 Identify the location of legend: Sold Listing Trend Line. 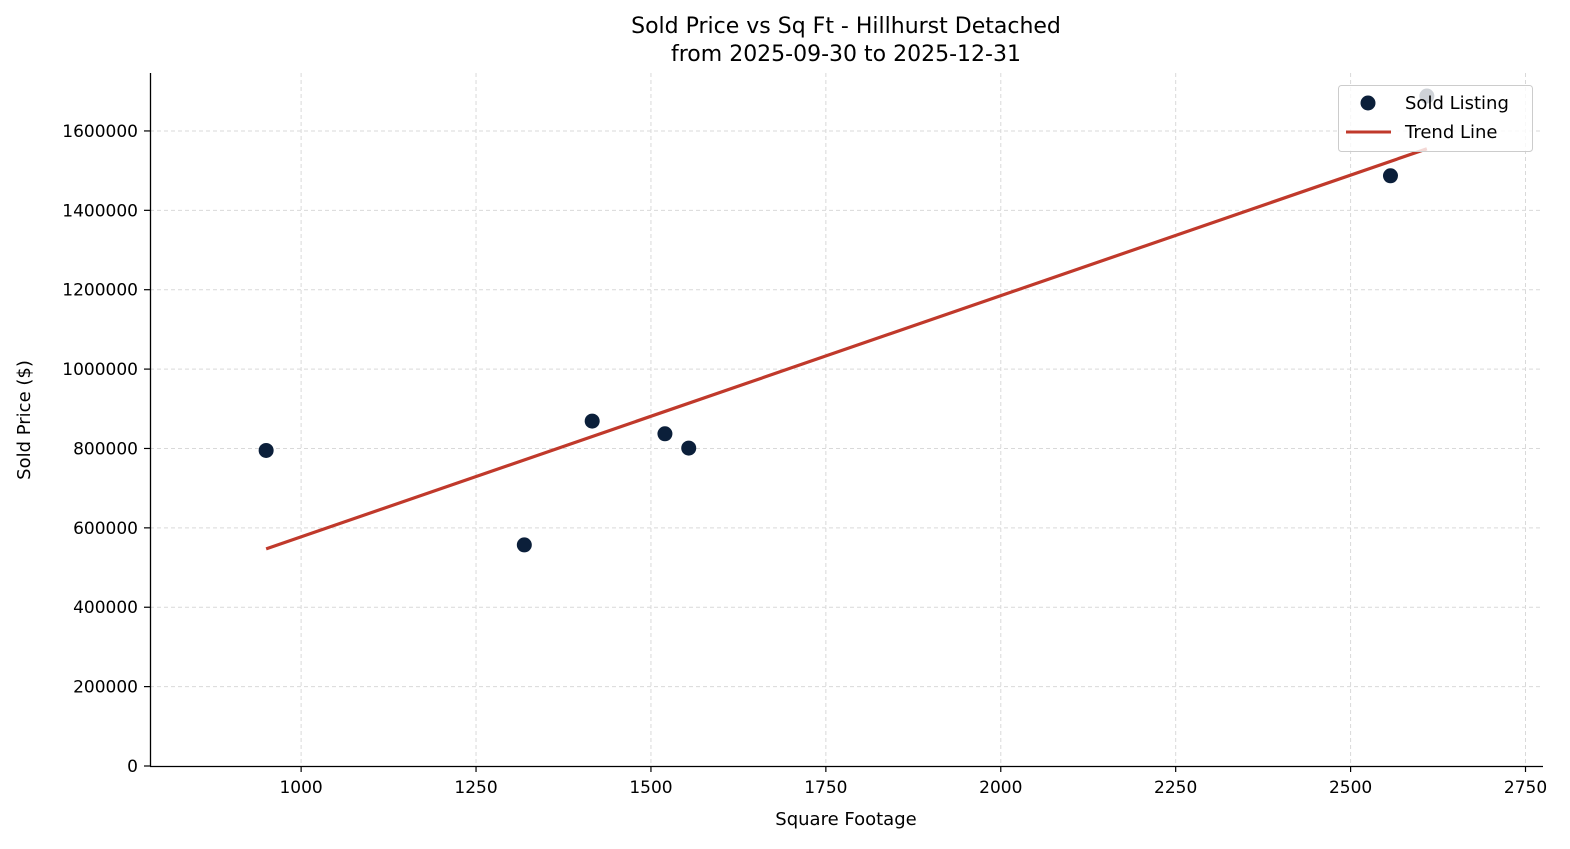
(1435, 118).